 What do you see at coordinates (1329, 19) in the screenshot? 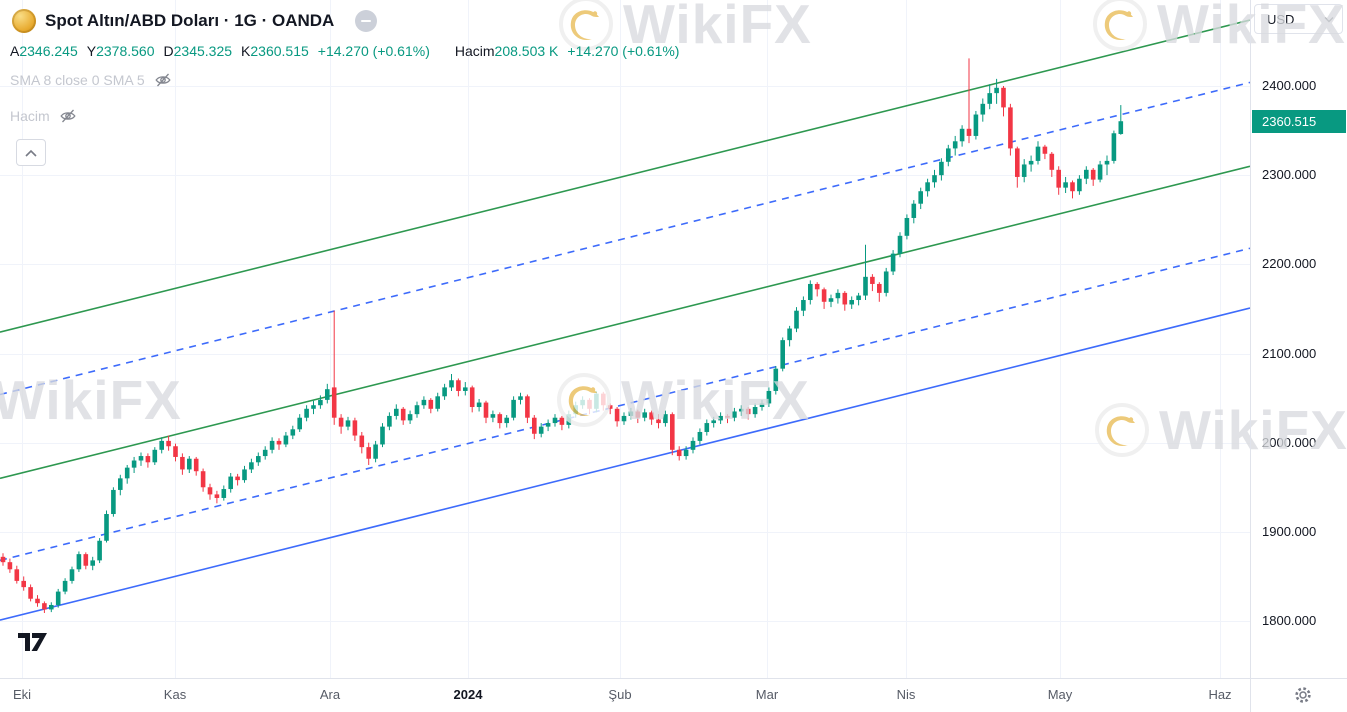
I see `chevron-down-icon` at bounding box center [1329, 19].